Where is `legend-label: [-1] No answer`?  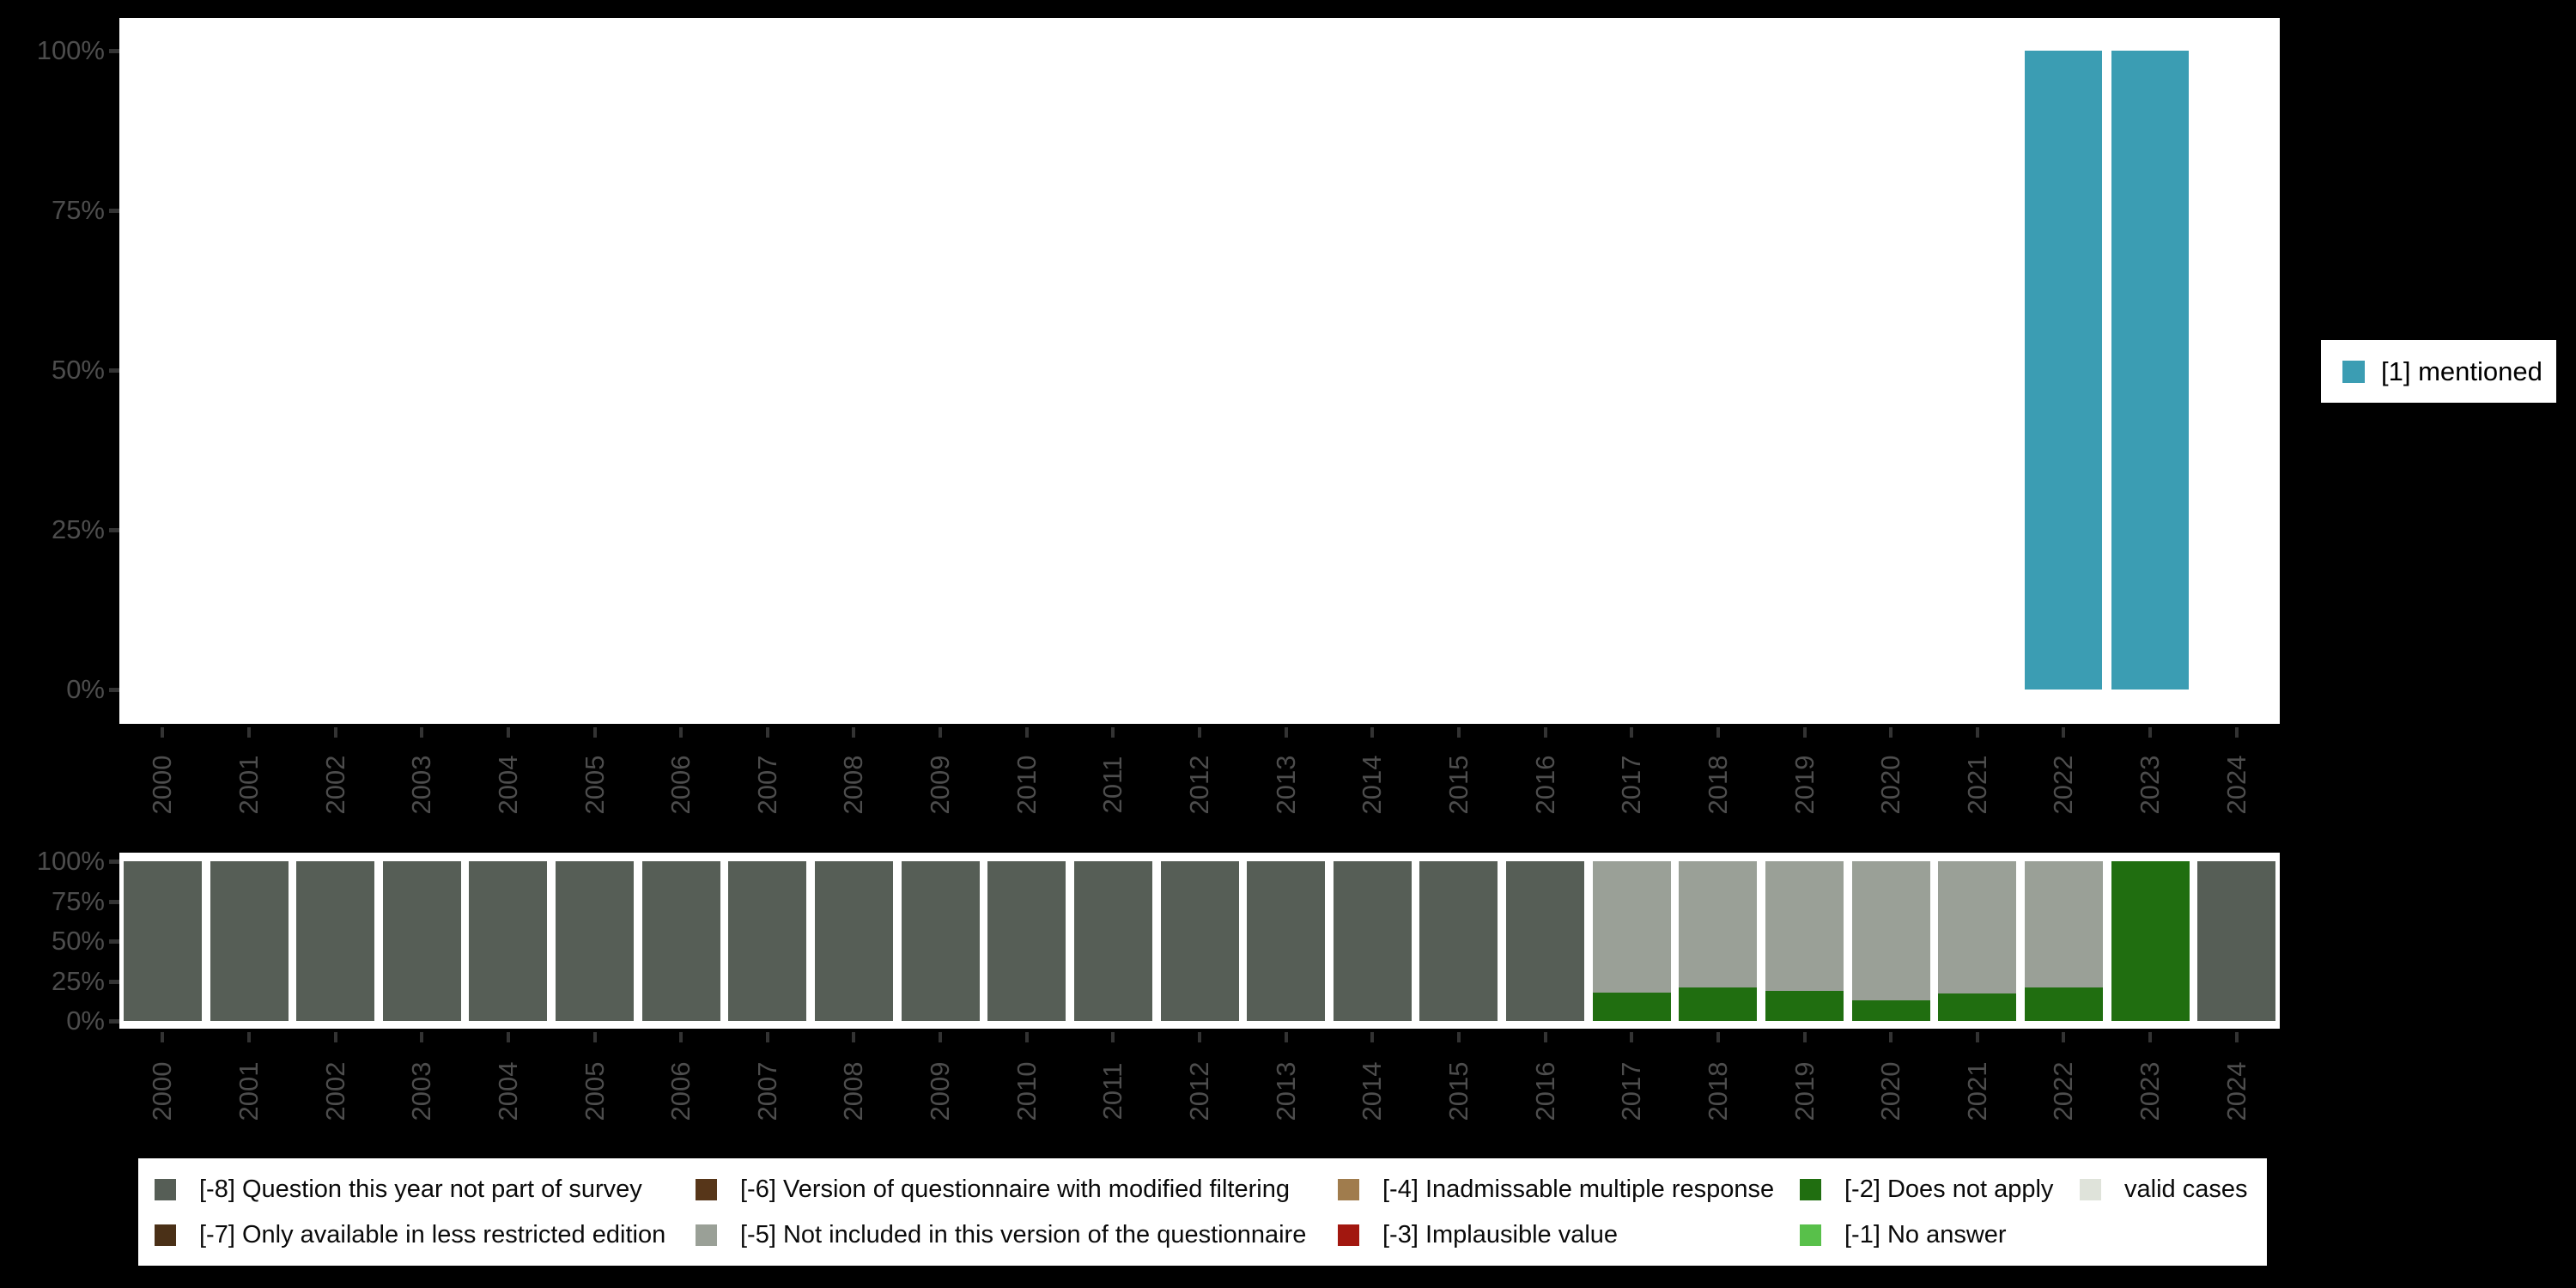
legend-label: [-1] No answer is located at coordinates (1925, 1235).